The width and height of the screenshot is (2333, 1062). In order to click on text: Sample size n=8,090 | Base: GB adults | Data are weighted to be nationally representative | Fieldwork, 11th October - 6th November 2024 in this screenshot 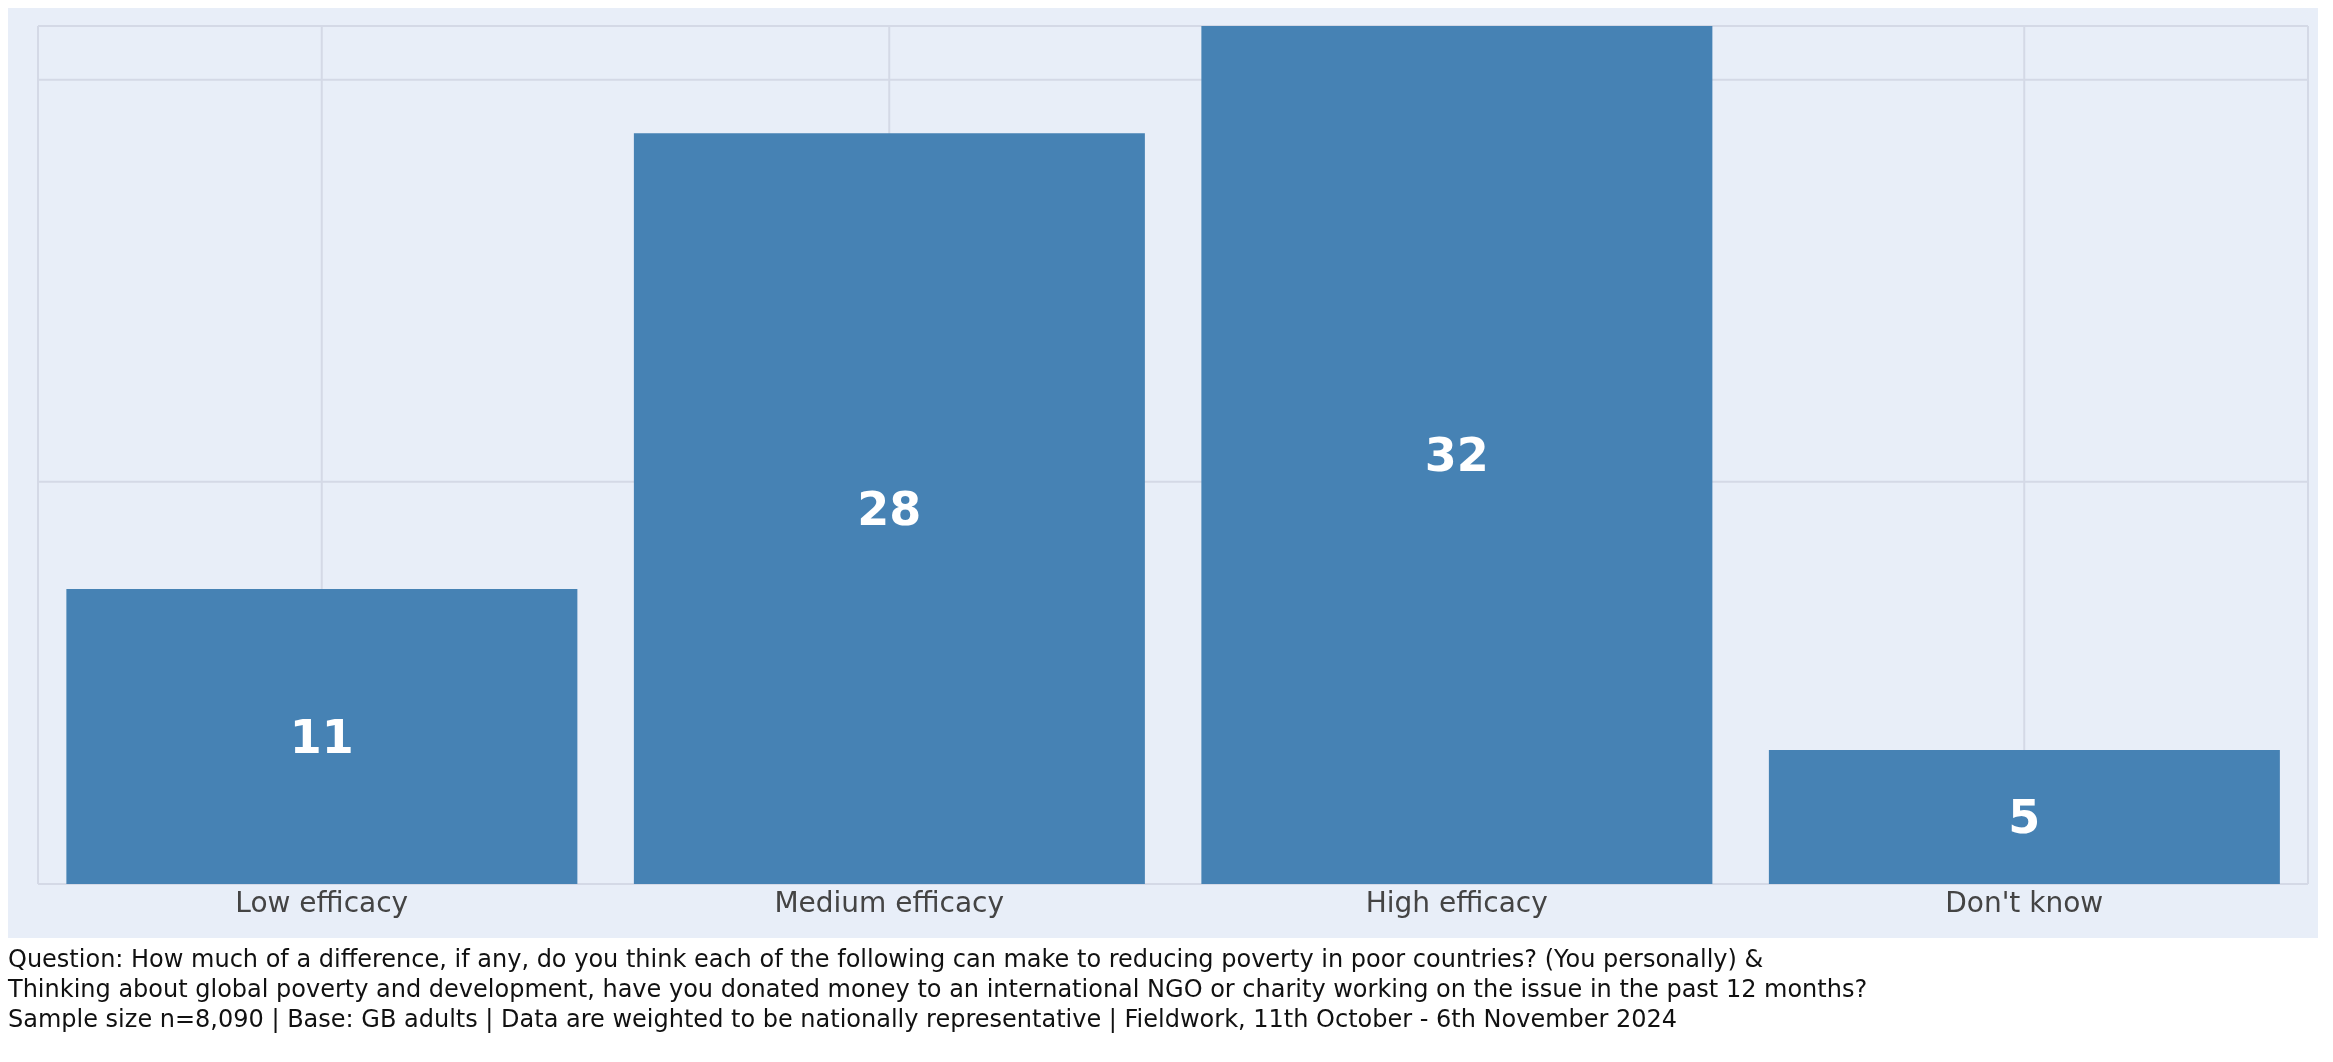, I will do `click(843, 1019)`.